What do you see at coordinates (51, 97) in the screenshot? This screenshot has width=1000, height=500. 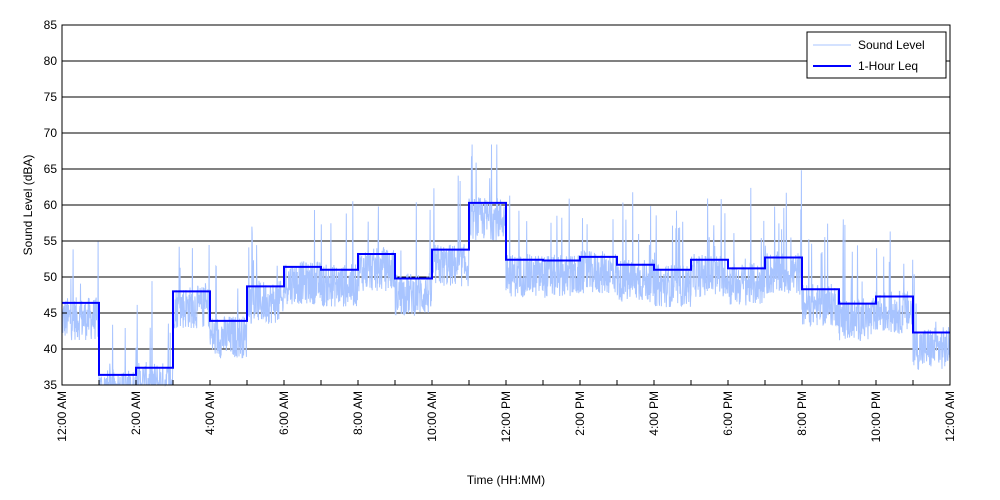 I see `y-tick-label: 75` at bounding box center [51, 97].